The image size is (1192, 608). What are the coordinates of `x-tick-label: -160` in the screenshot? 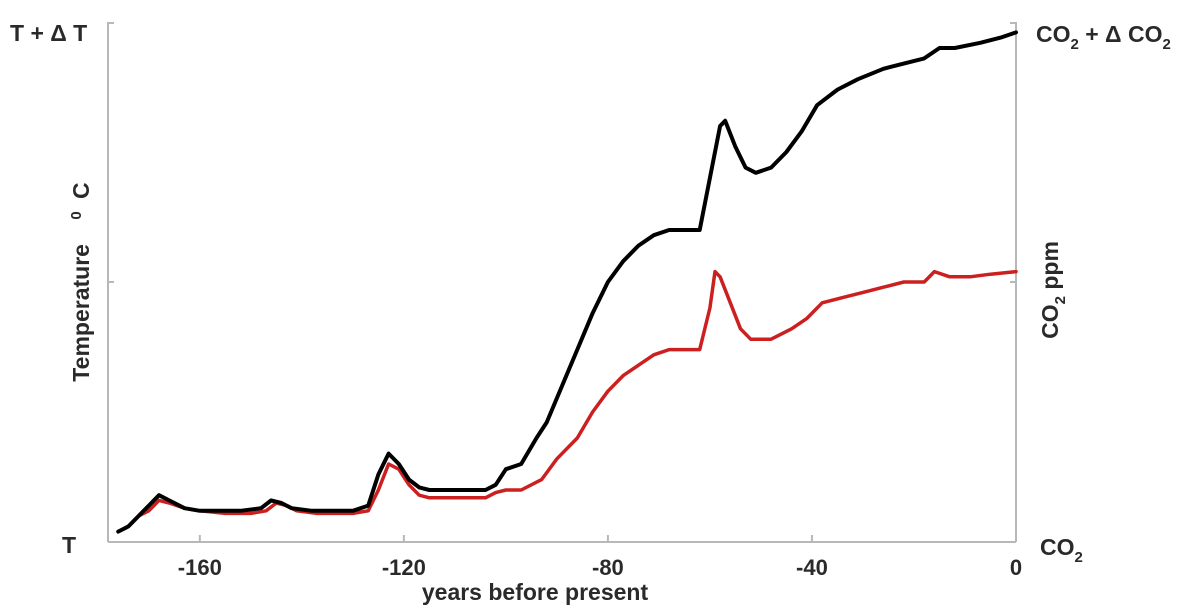 It's located at (200, 567).